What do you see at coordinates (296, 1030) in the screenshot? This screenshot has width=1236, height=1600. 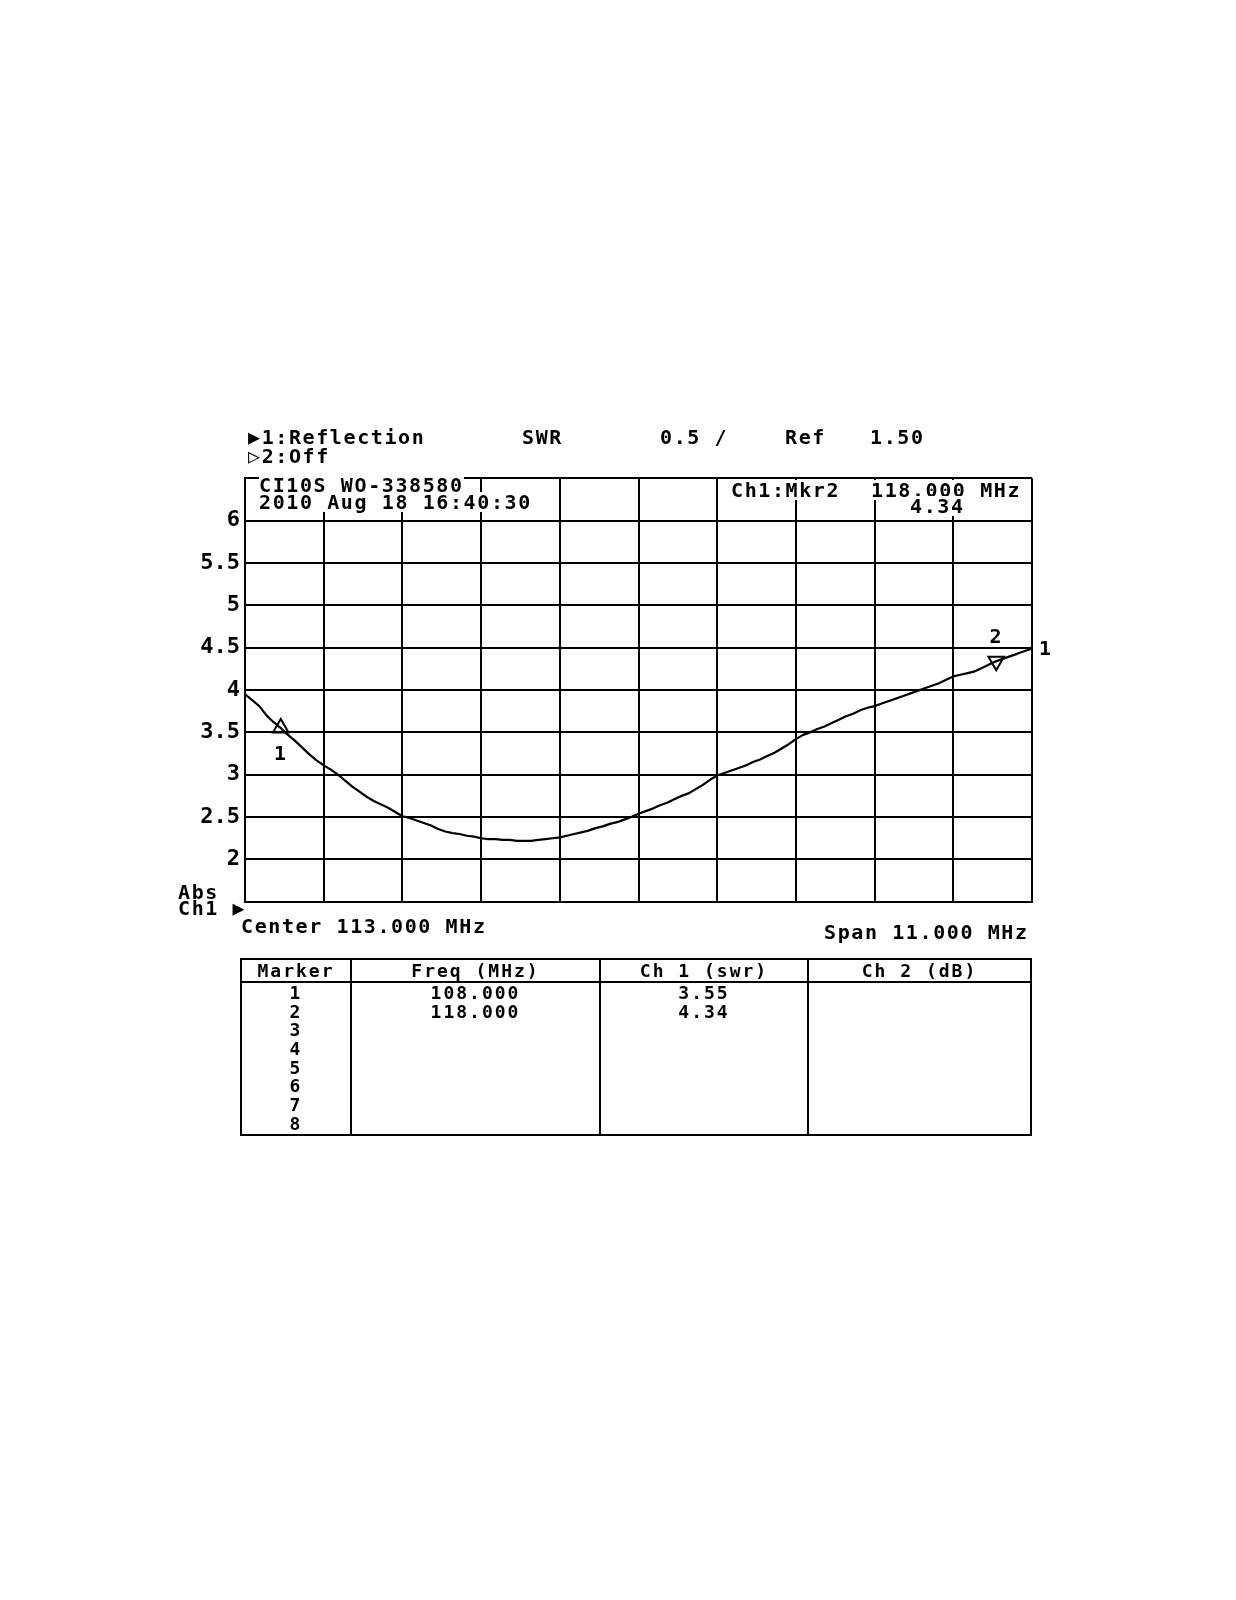 I see `text: 3` at bounding box center [296, 1030].